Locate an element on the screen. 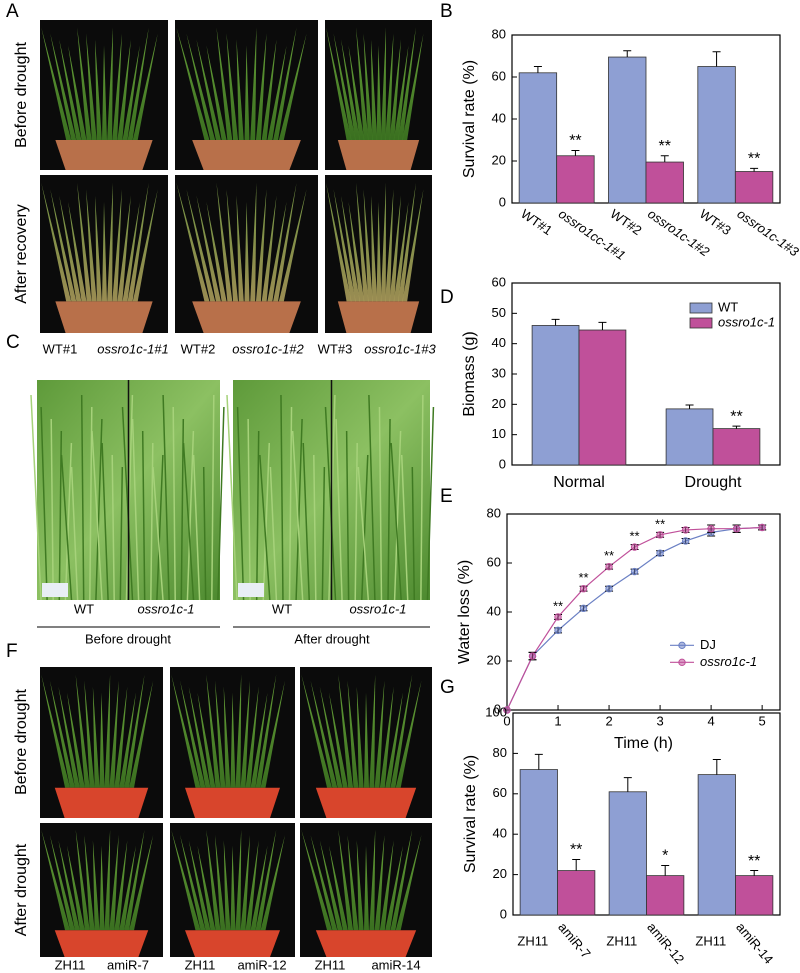 This screenshot has width=800, height=973. column-label: amiR-12 is located at coordinates (261, 964).